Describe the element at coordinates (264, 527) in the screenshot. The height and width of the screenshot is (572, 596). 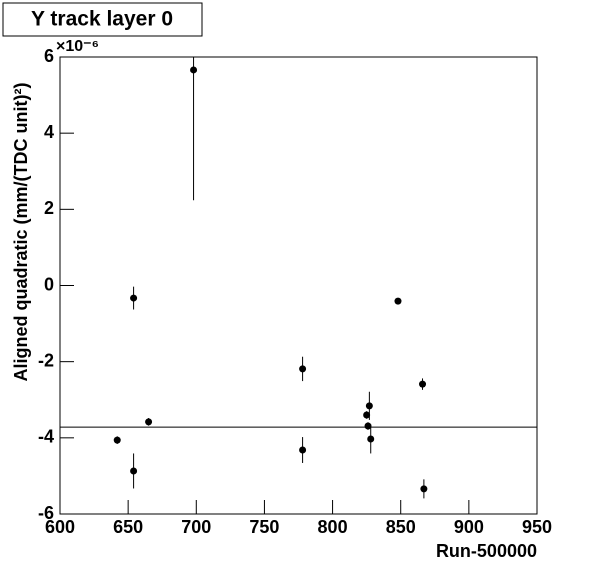
I see `x-tick-label: 750` at that location.